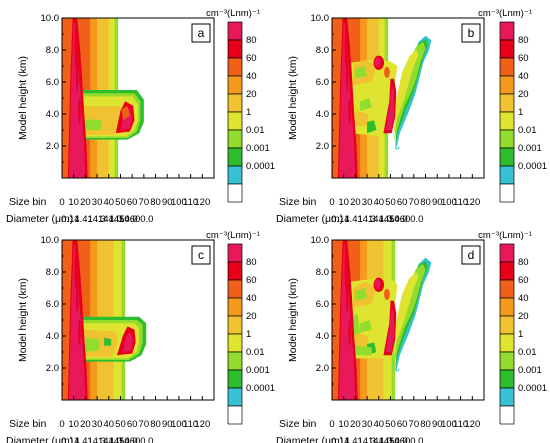 Image resolution: width=550 pixels, height=443 pixels. I want to click on diameter-axis-label: Diameter (μm), so click(39, 219).